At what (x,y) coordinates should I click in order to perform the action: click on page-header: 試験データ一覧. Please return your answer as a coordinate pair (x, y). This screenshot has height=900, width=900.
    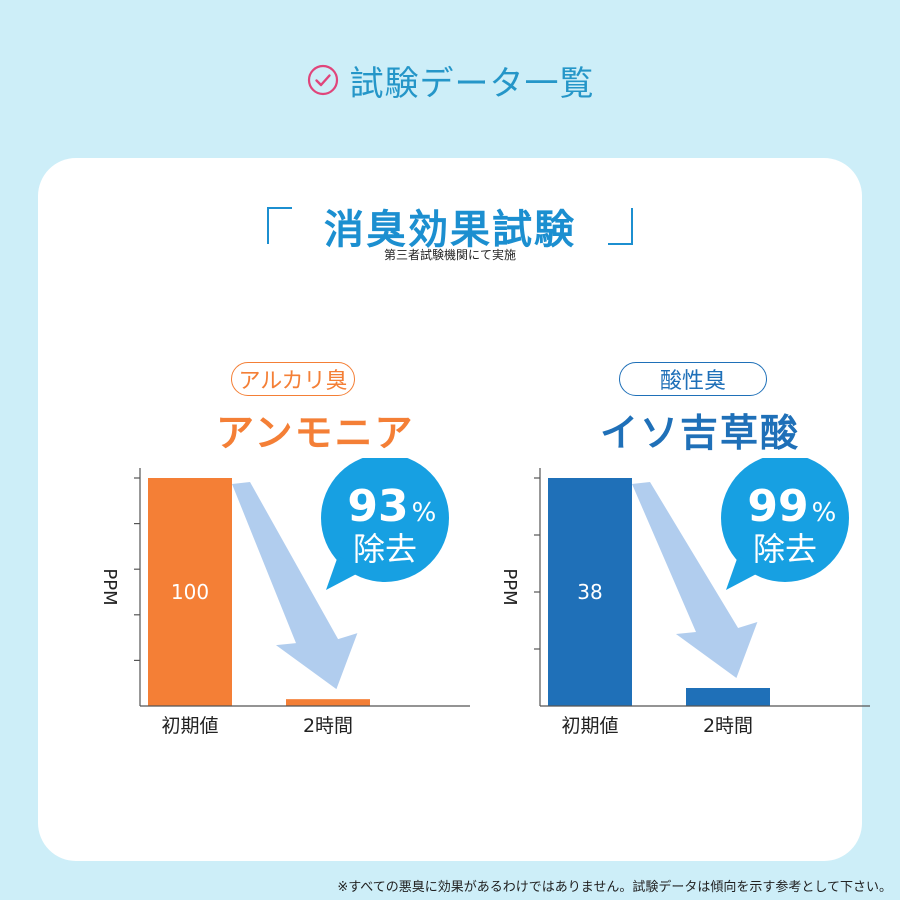
    Looking at the image, I should click on (450, 80).